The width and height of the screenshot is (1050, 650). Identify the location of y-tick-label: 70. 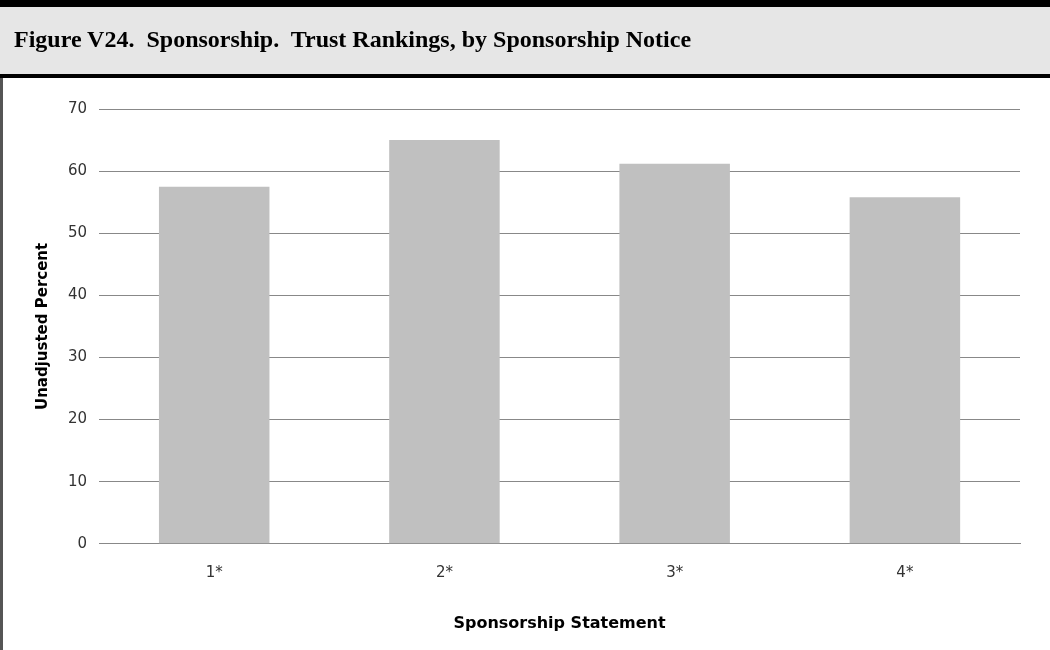
(77, 107).